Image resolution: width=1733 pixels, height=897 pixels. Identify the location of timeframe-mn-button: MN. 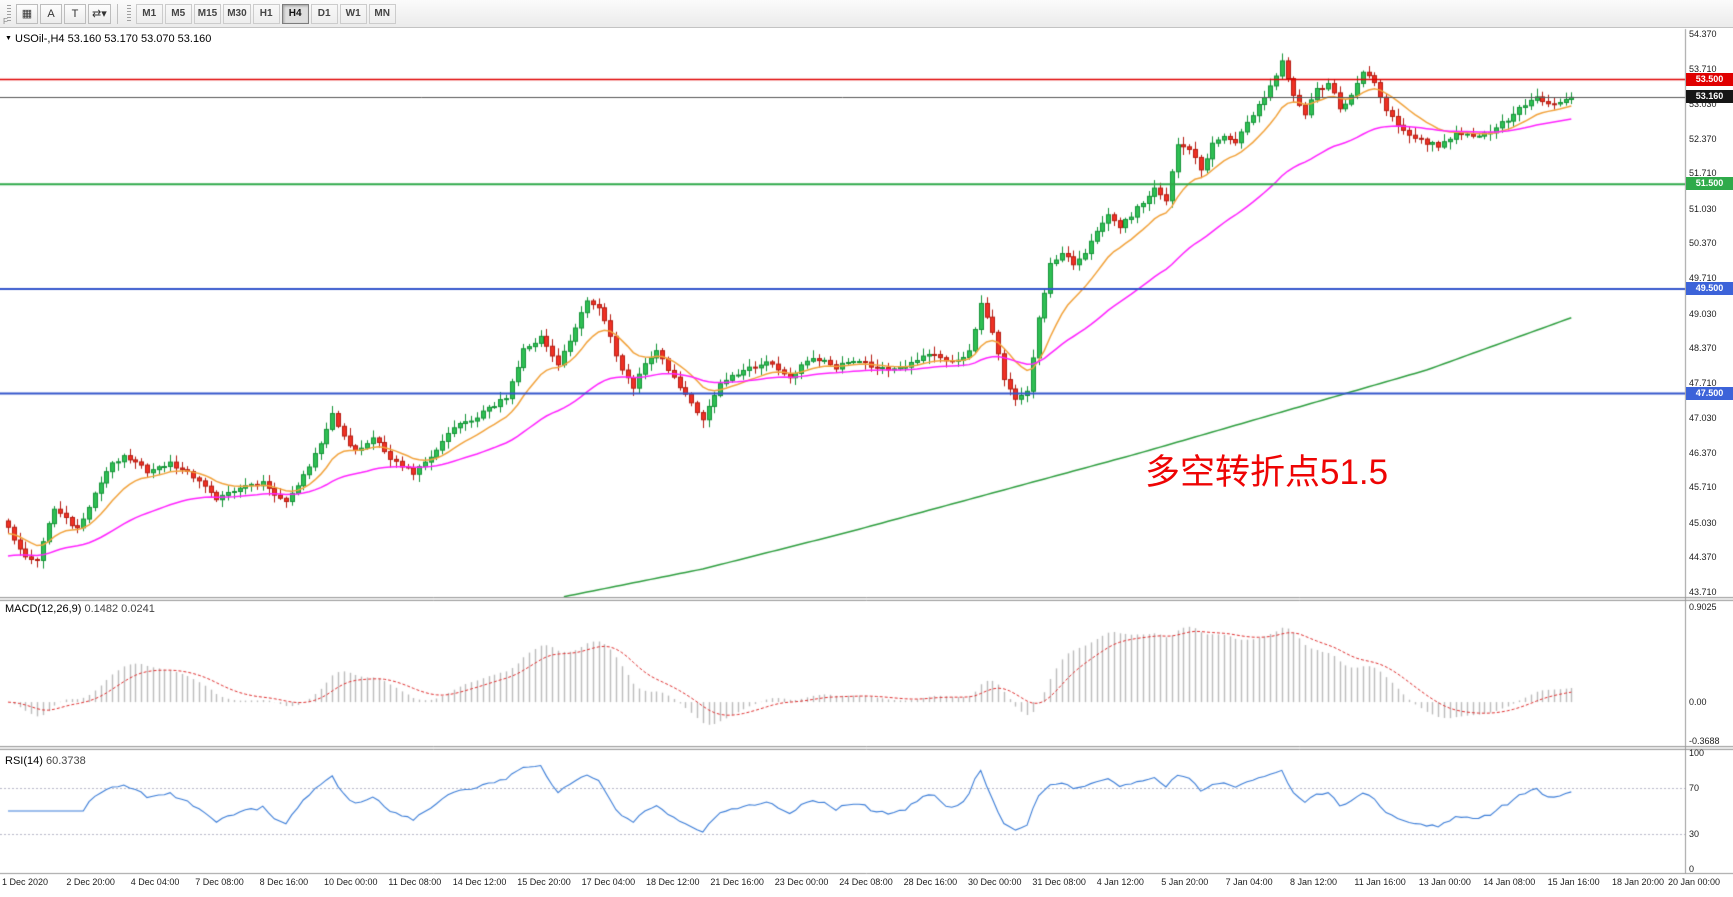
(382, 13).